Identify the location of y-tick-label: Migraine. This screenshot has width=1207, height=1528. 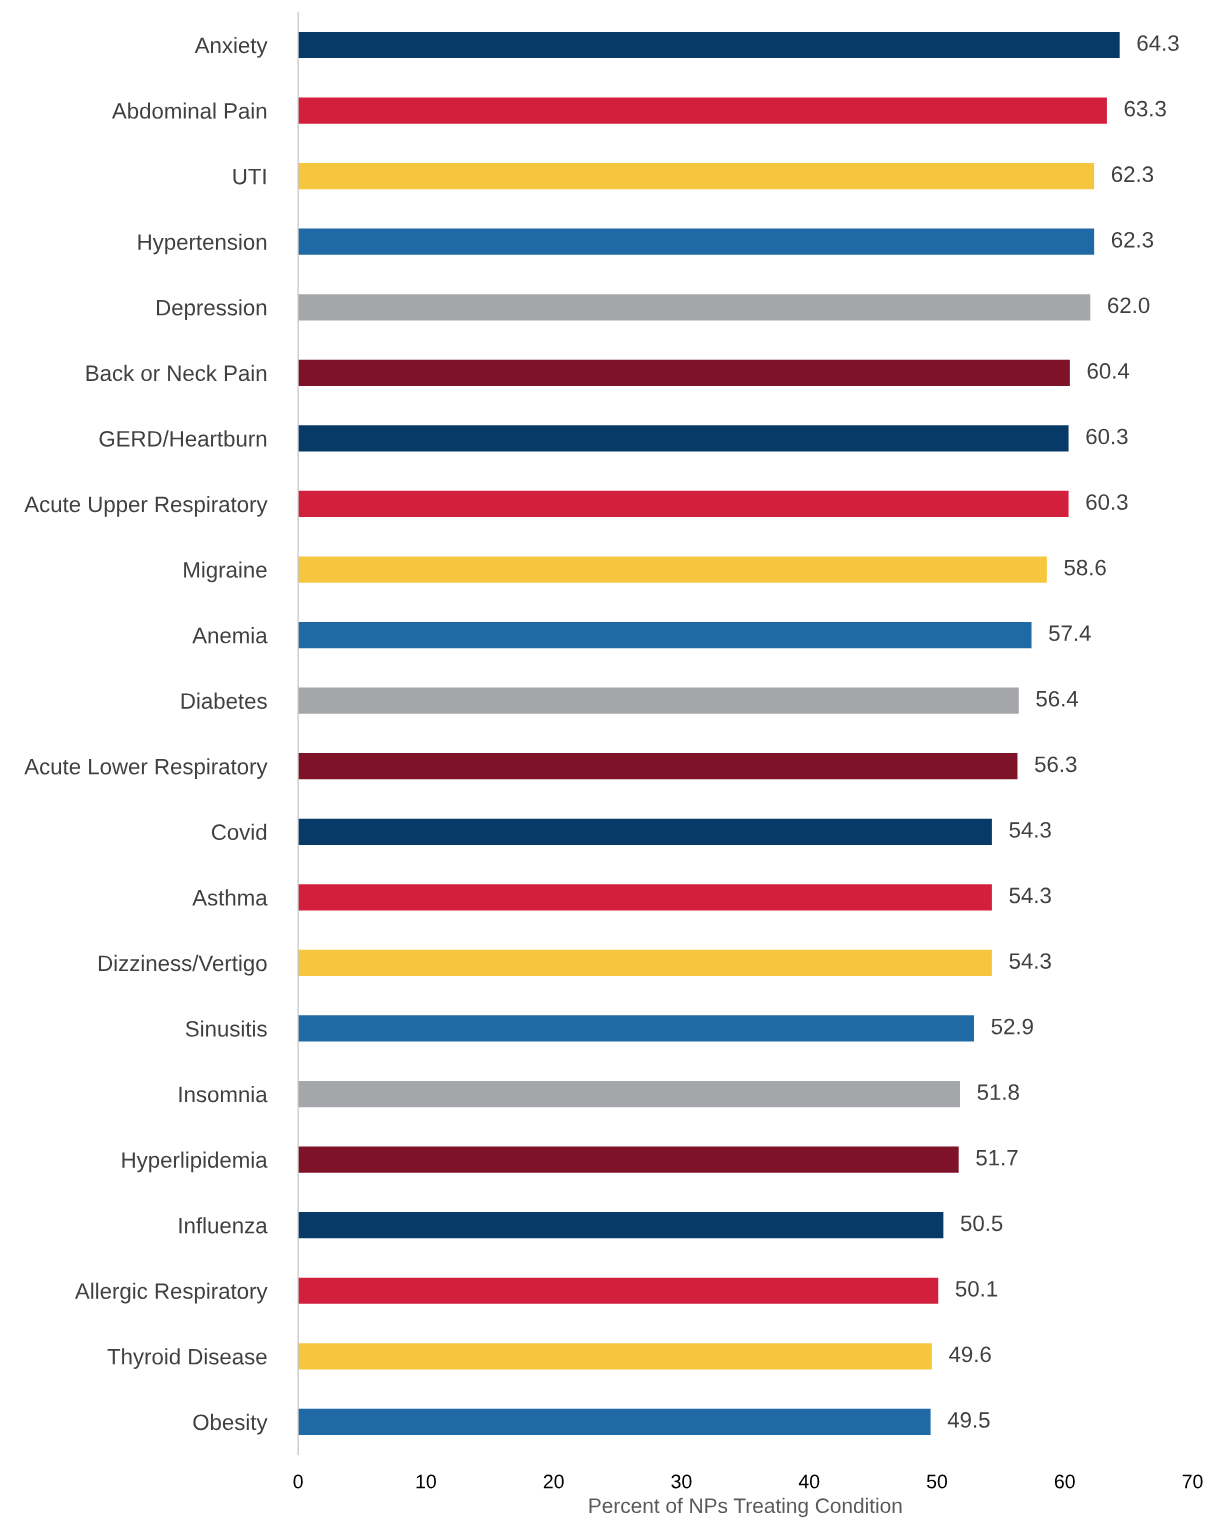
(225, 572).